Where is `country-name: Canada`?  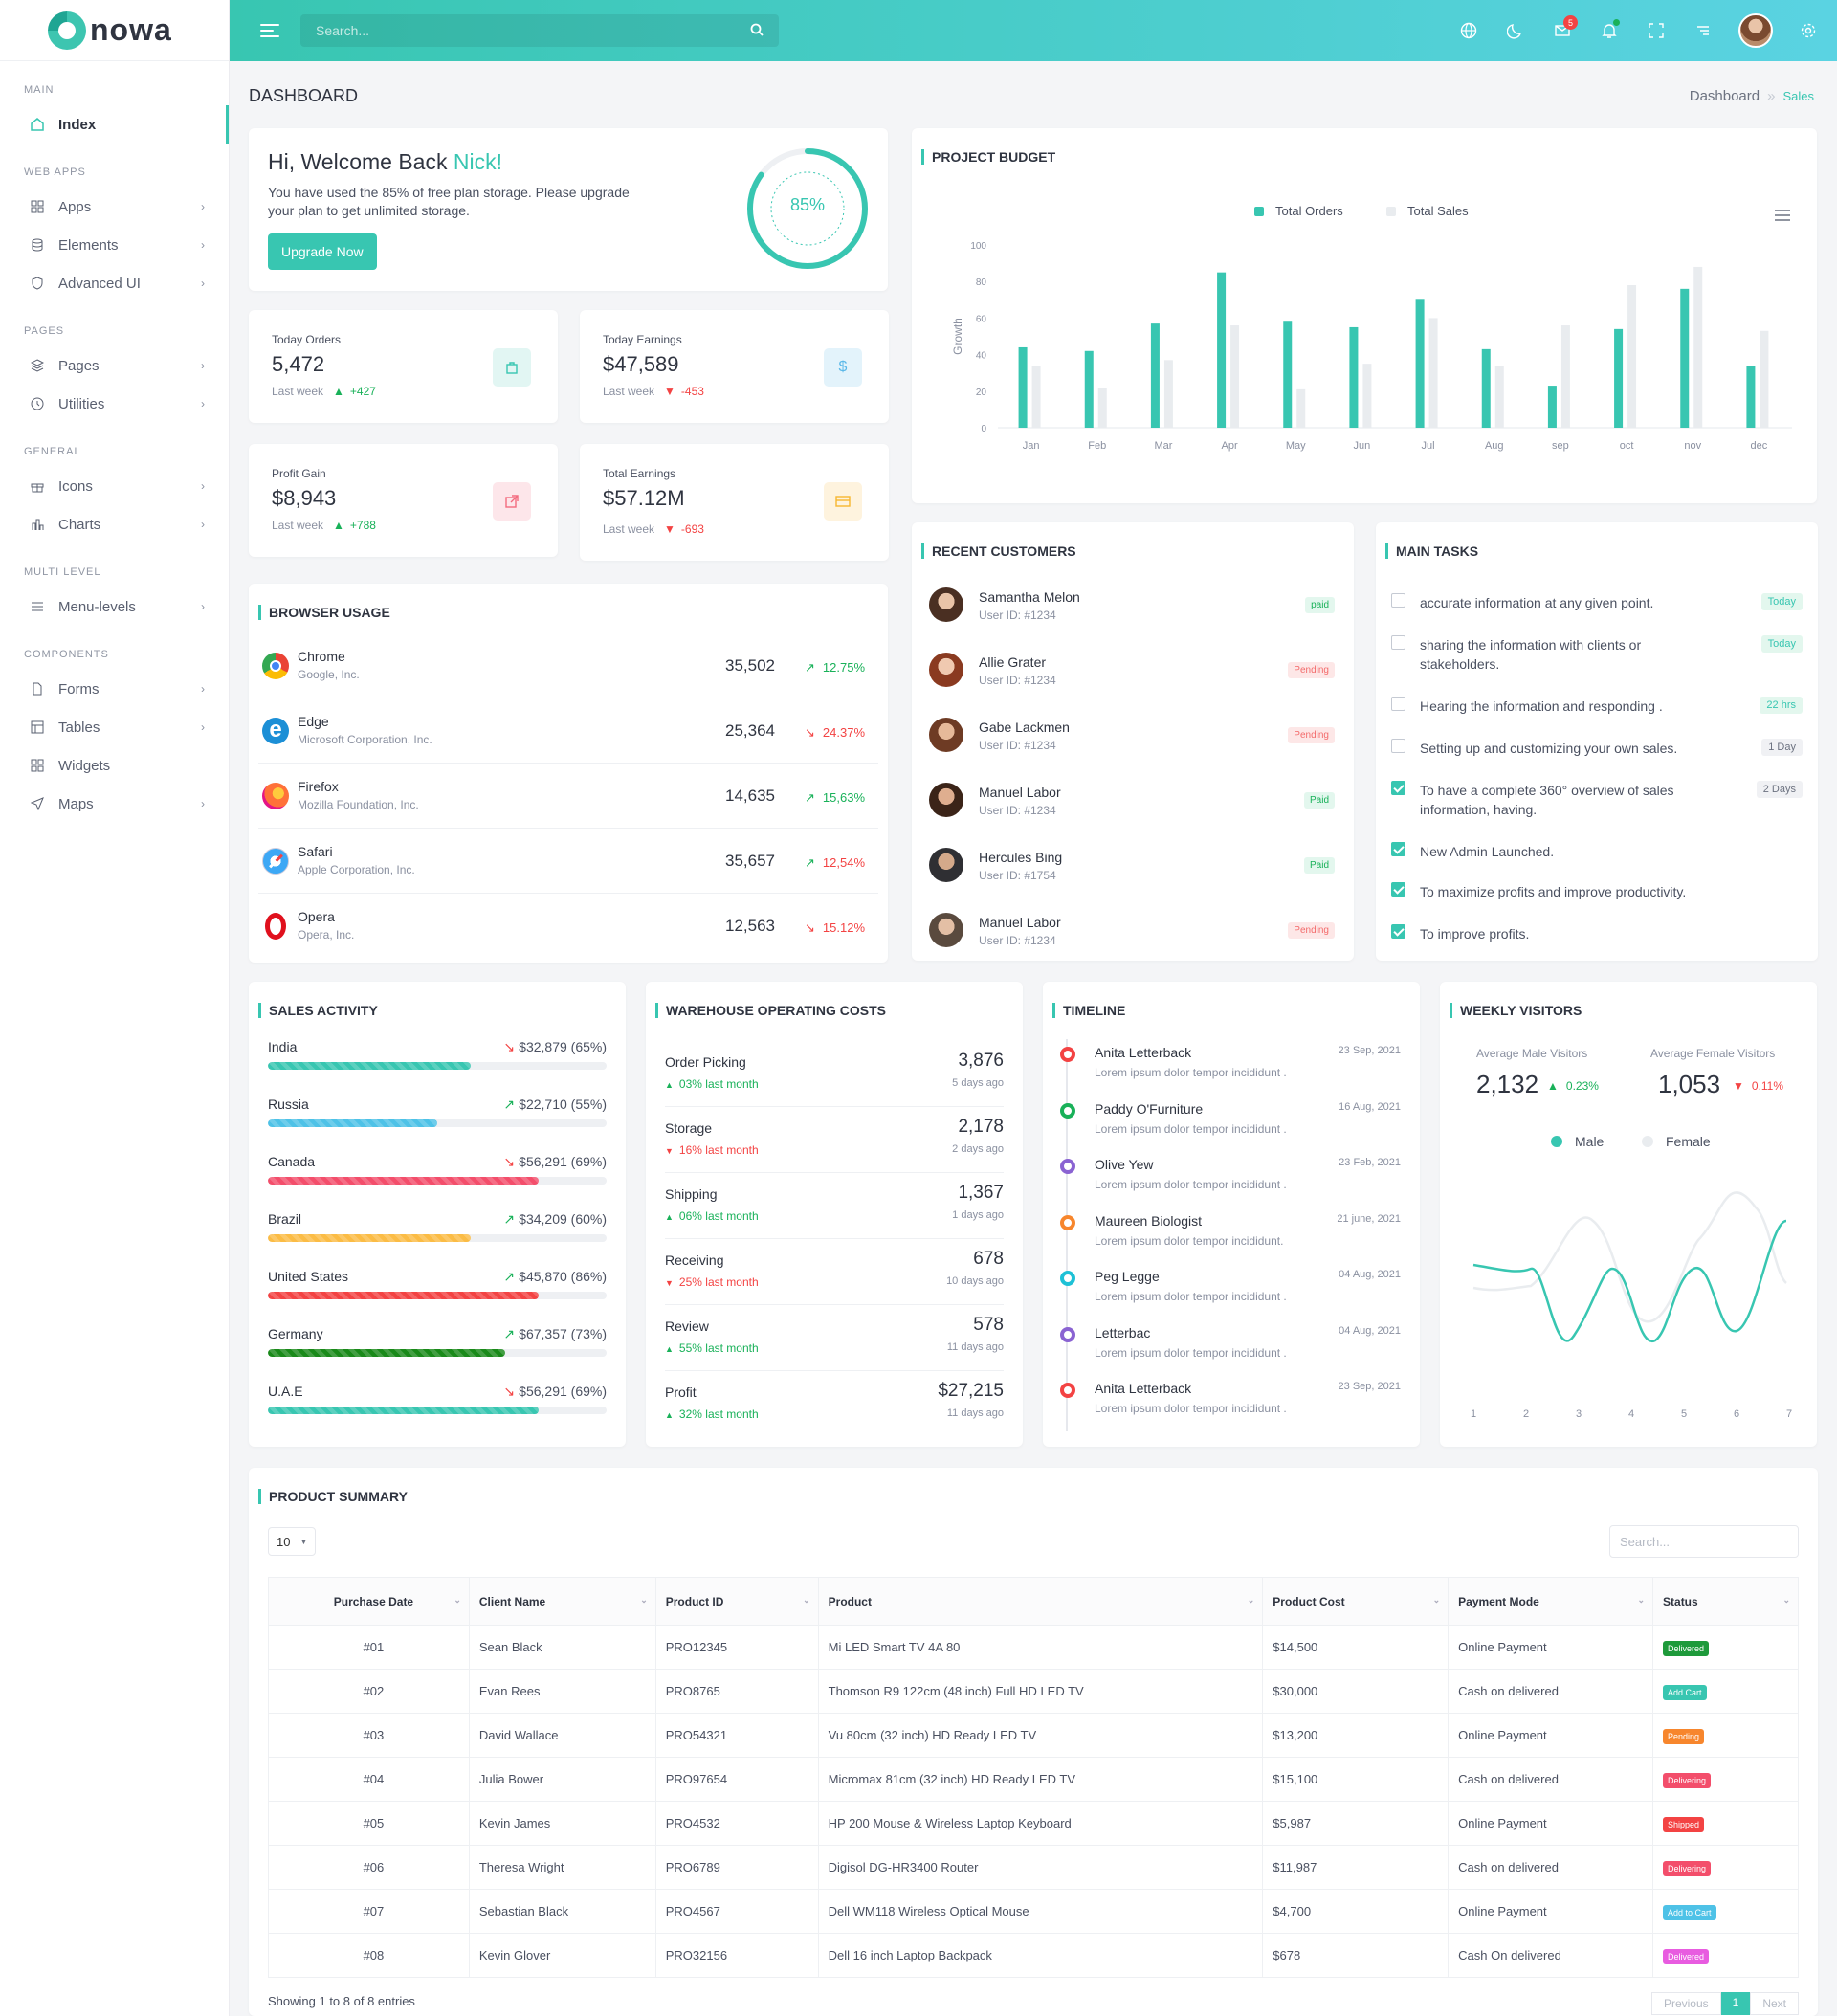
country-name: Canada is located at coordinates (292, 1161).